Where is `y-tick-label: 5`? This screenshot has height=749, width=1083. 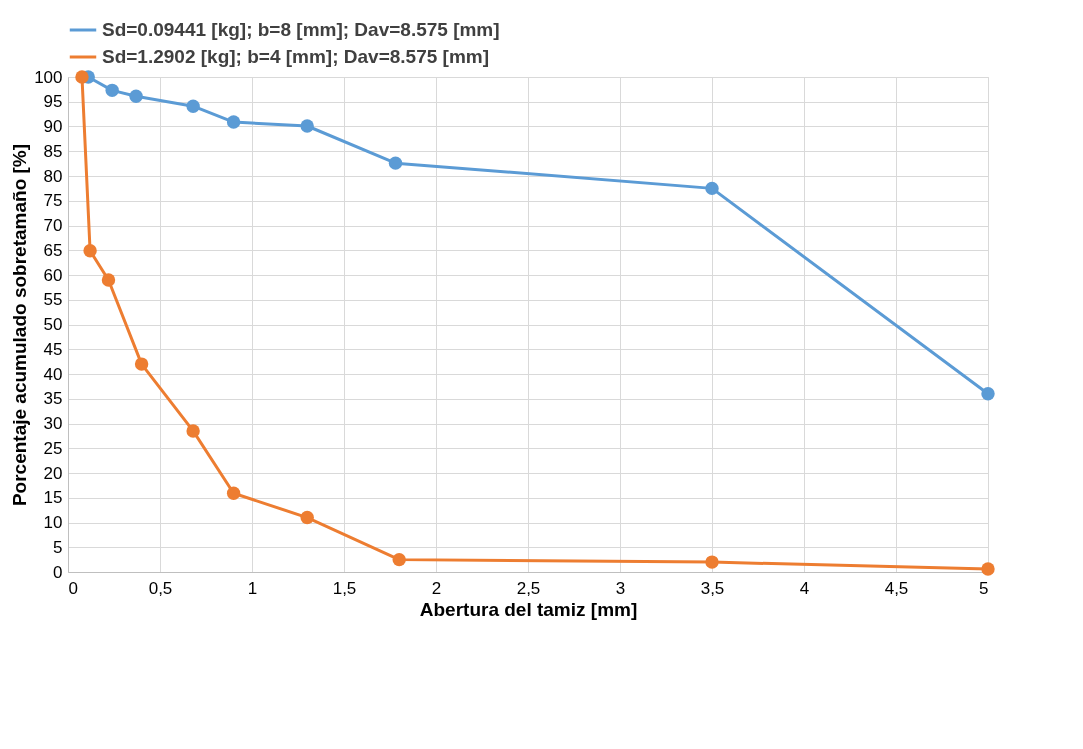 y-tick-label: 5 is located at coordinates (58, 547).